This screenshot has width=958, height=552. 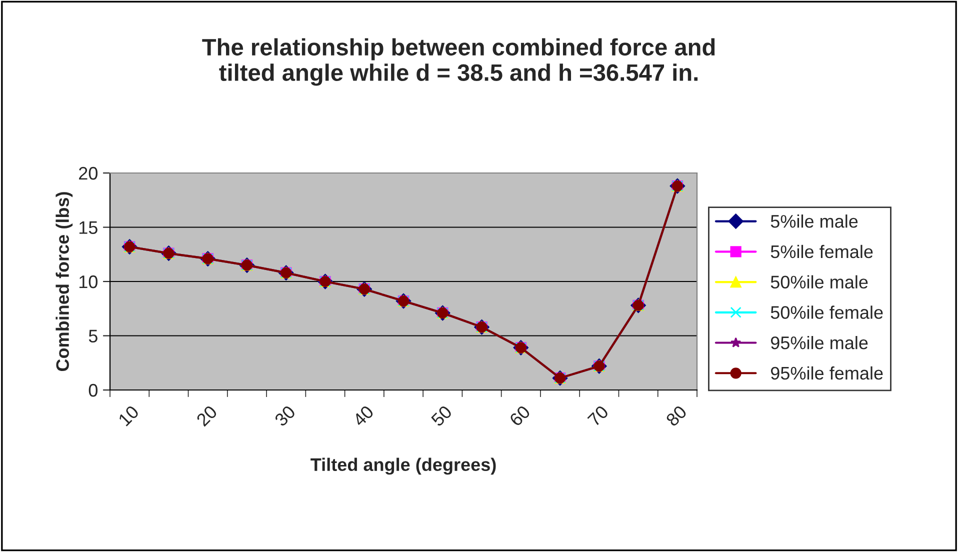 What do you see at coordinates (814, 221) in the screenshot?
I see `legend-label: 5%ile male` at bounding box center [814, 221].